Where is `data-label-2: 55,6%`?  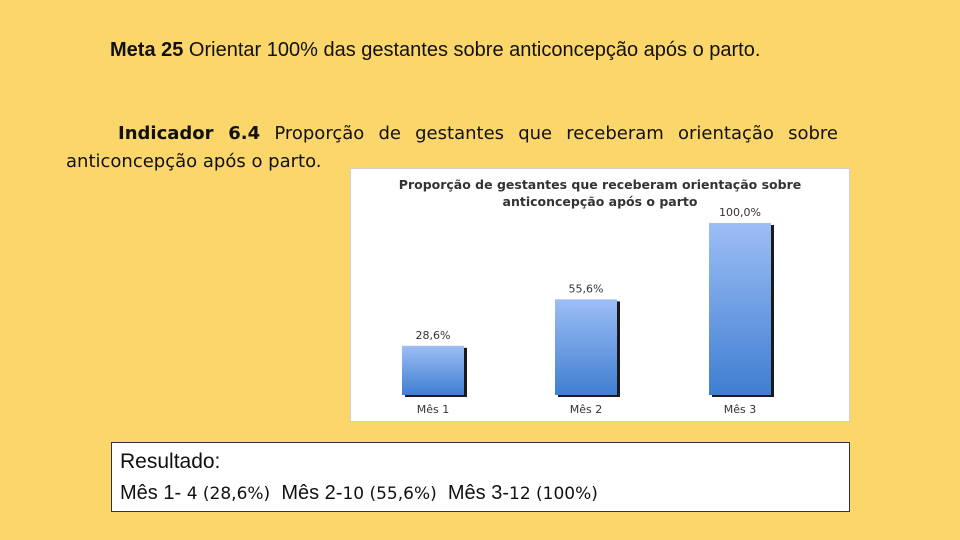
data-label-2: 55,6% is located at coordinates (586, 288).